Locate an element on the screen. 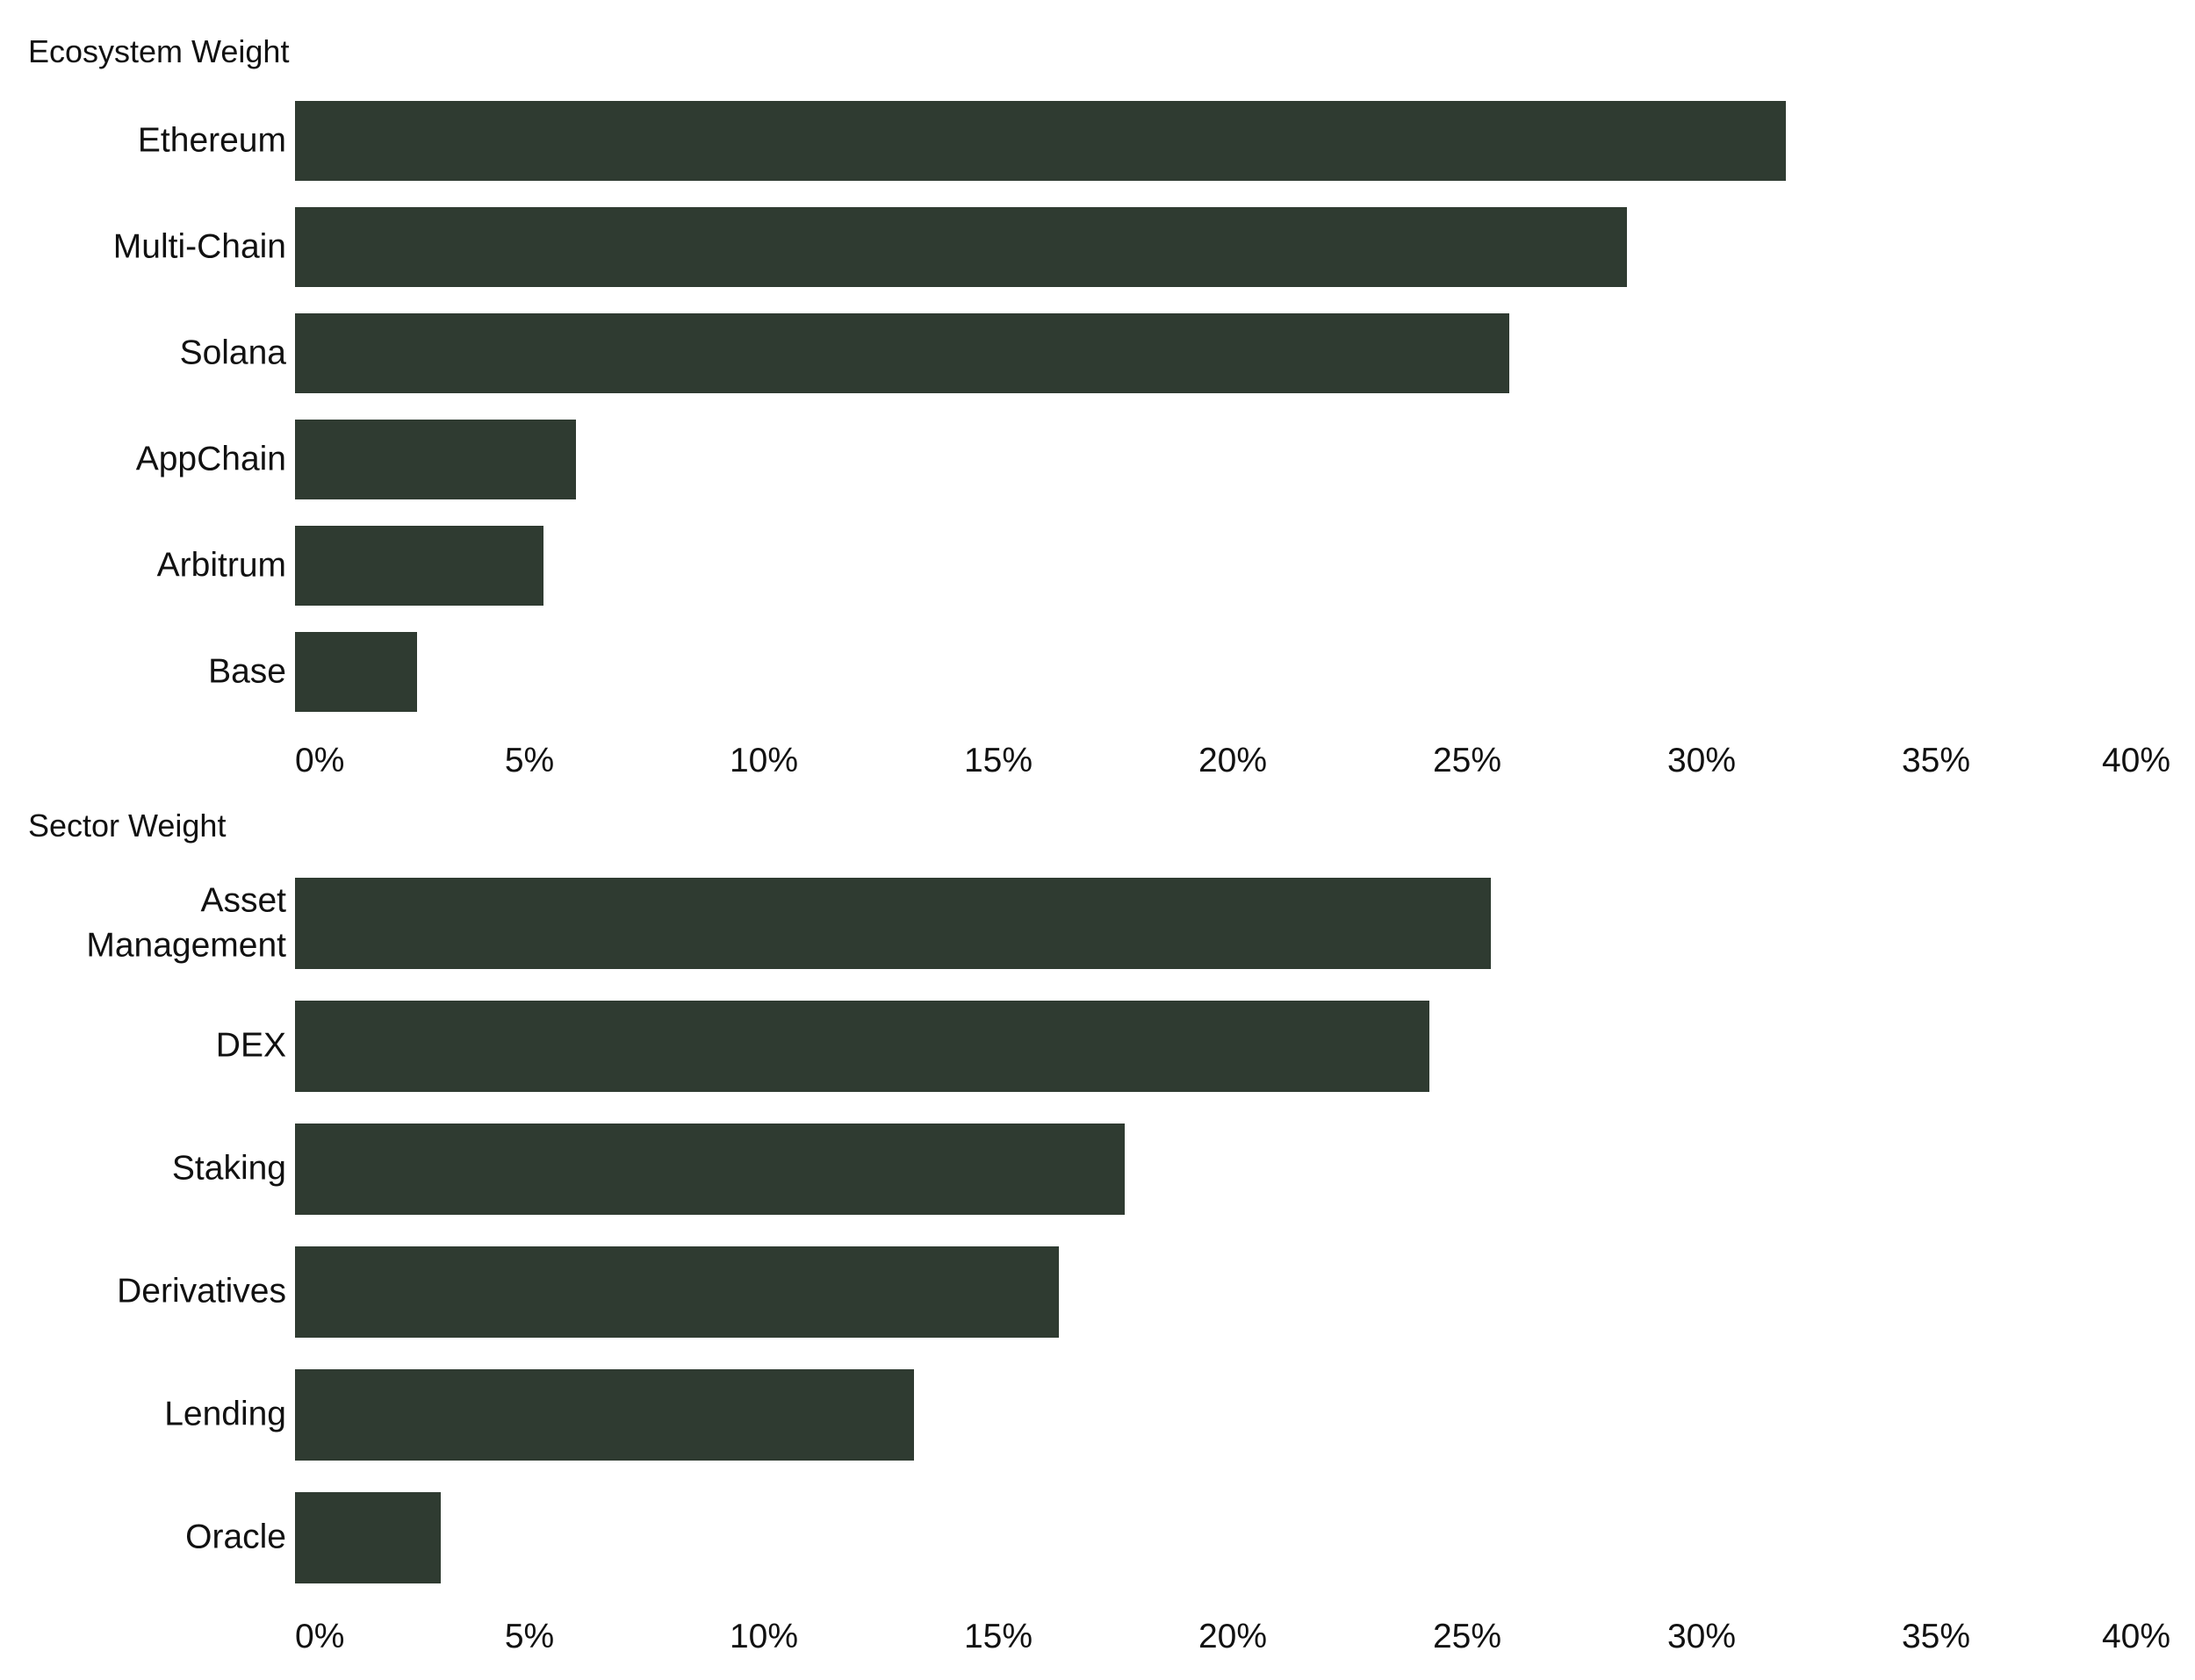 Image resolution: width=2195 pixels, height=1680 pixels. y-tick-label: Arbitrum is located at coordinates (221, 565).